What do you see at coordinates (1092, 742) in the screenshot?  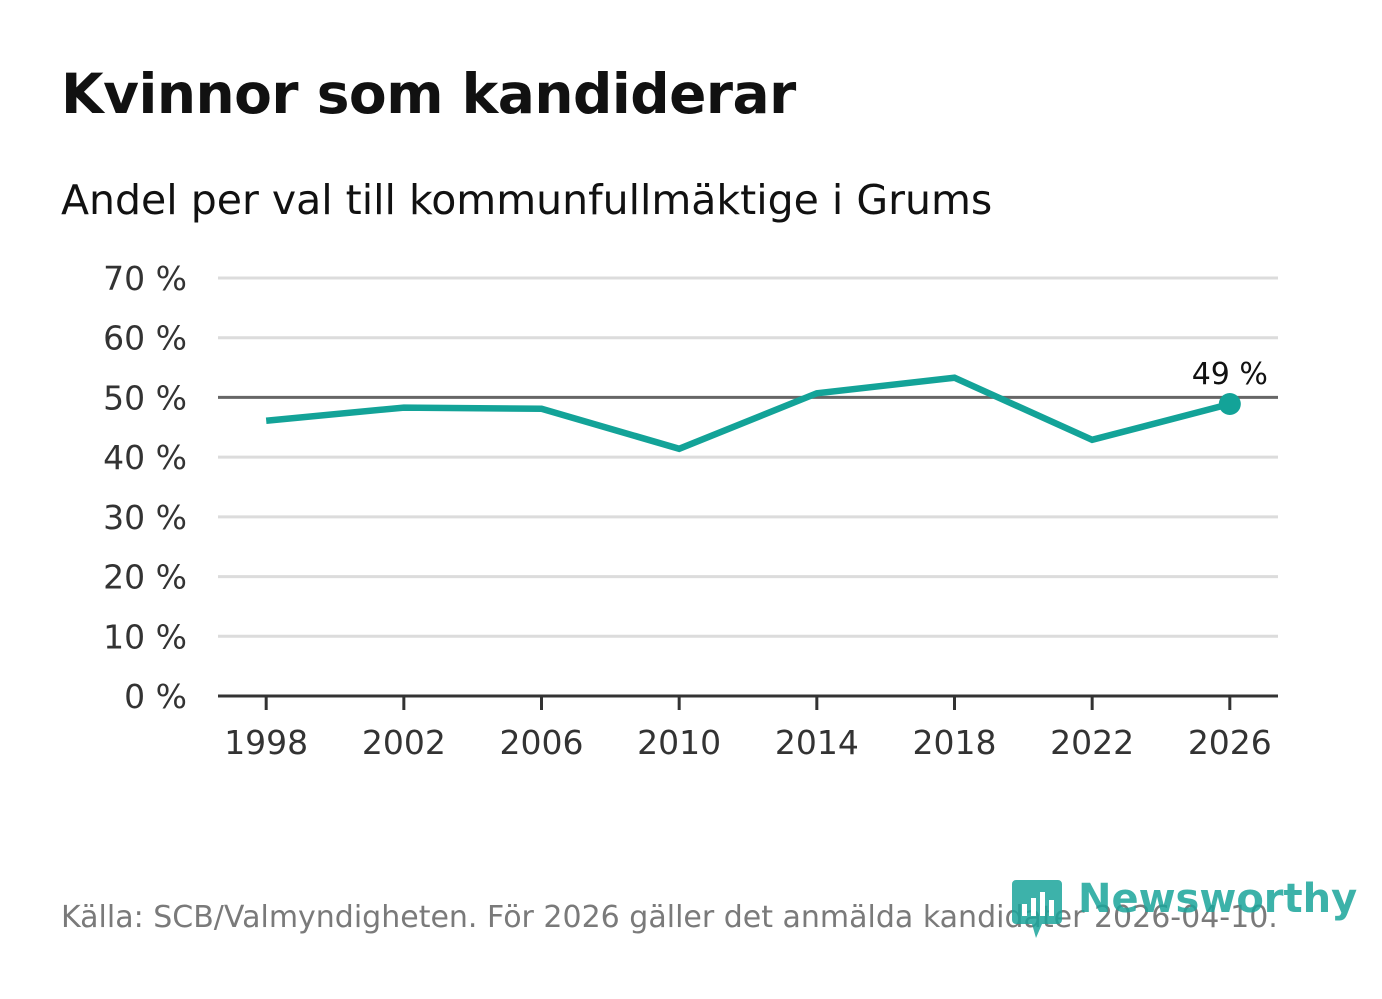 I see `x-tick-label-2022: 2022` at bounding box center [1092, 742].